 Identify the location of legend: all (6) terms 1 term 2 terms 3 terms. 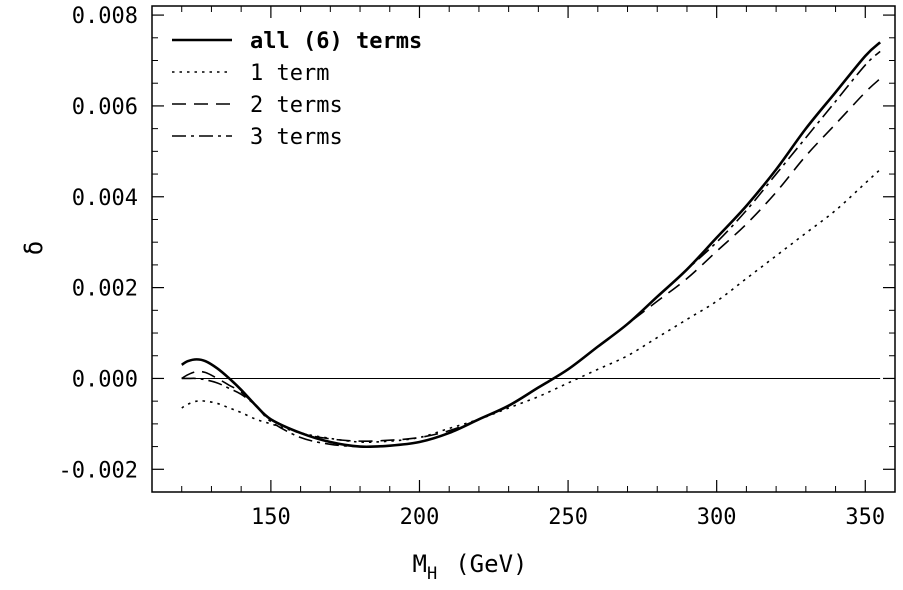
(297, 89).